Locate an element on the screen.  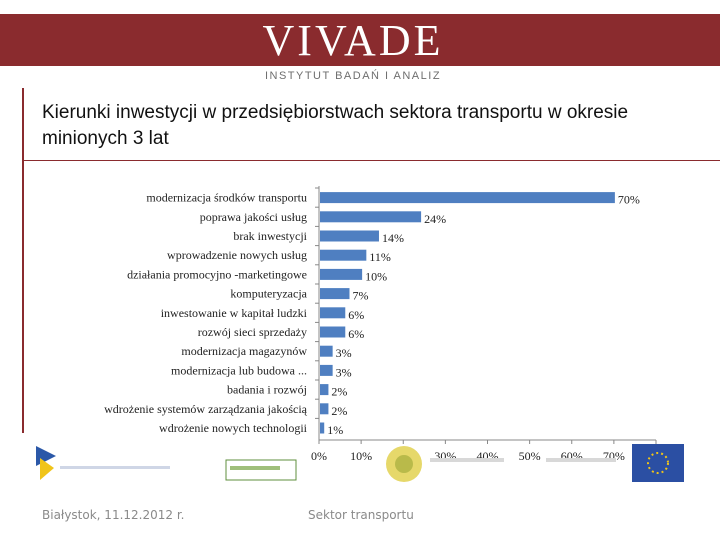
value-label: 7% is located at coordinates (360, 296).